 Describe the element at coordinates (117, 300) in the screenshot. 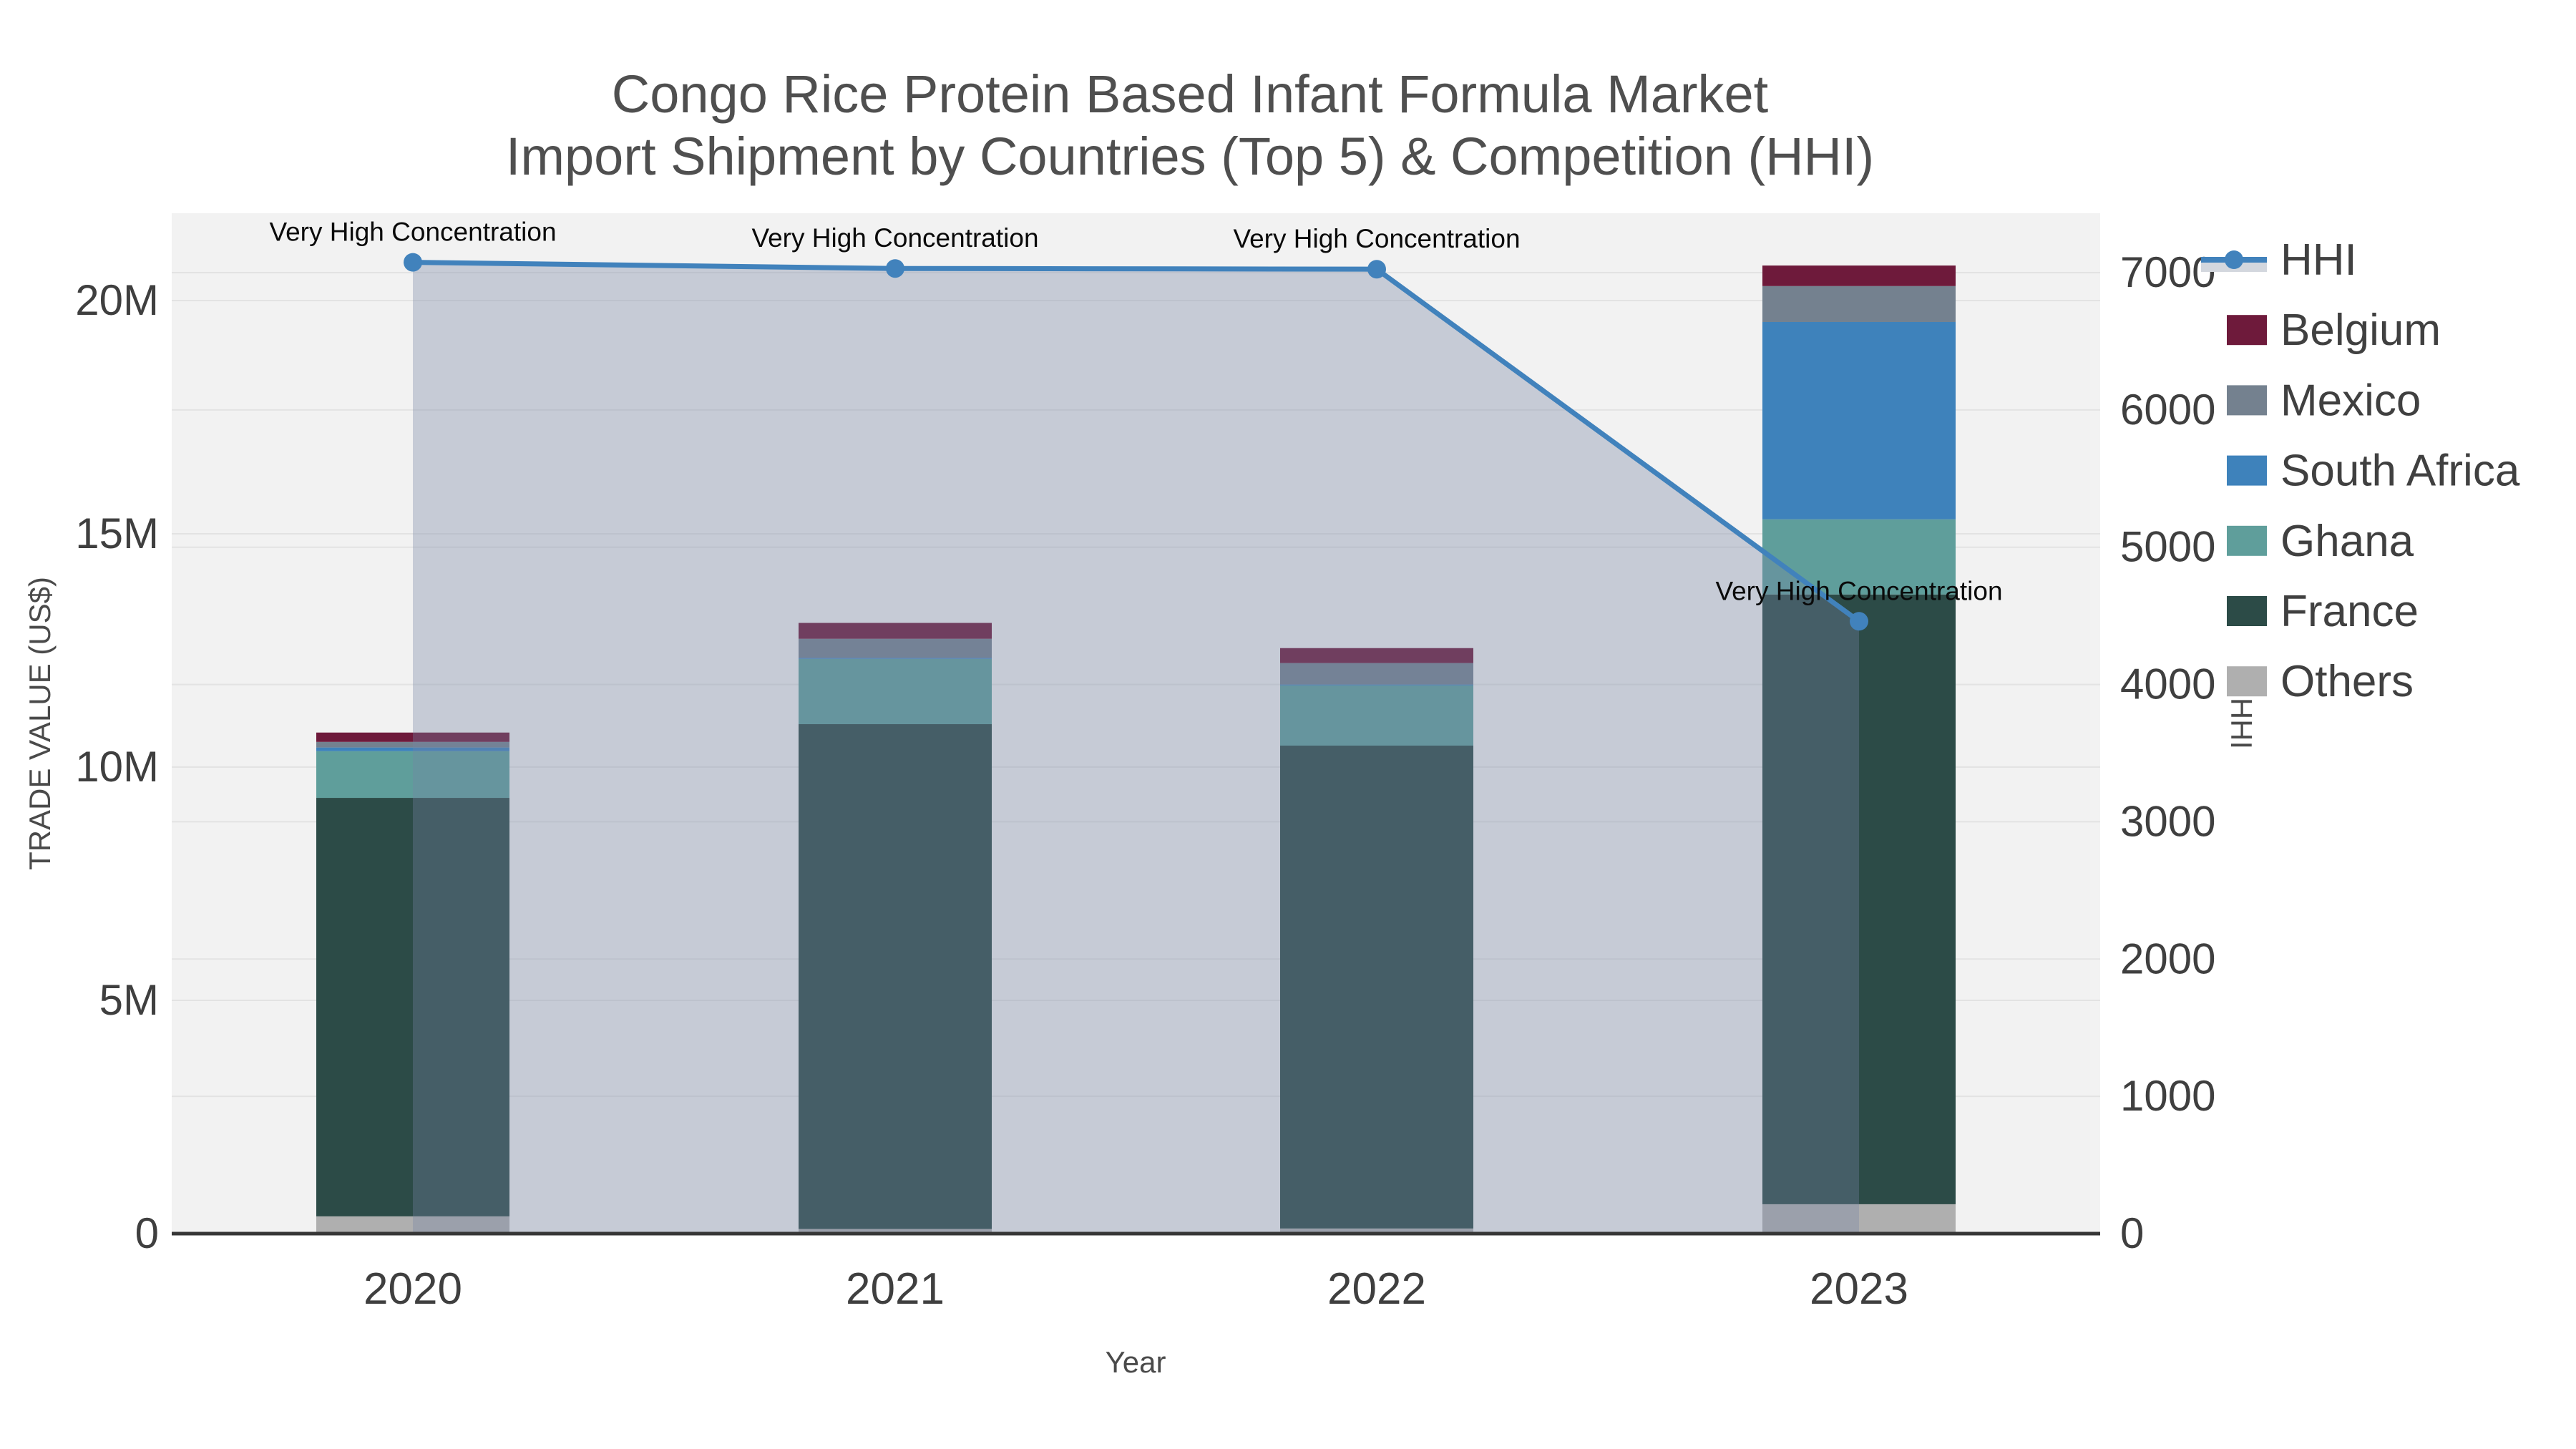

I see `left-tick-20M: 20M` at that location.